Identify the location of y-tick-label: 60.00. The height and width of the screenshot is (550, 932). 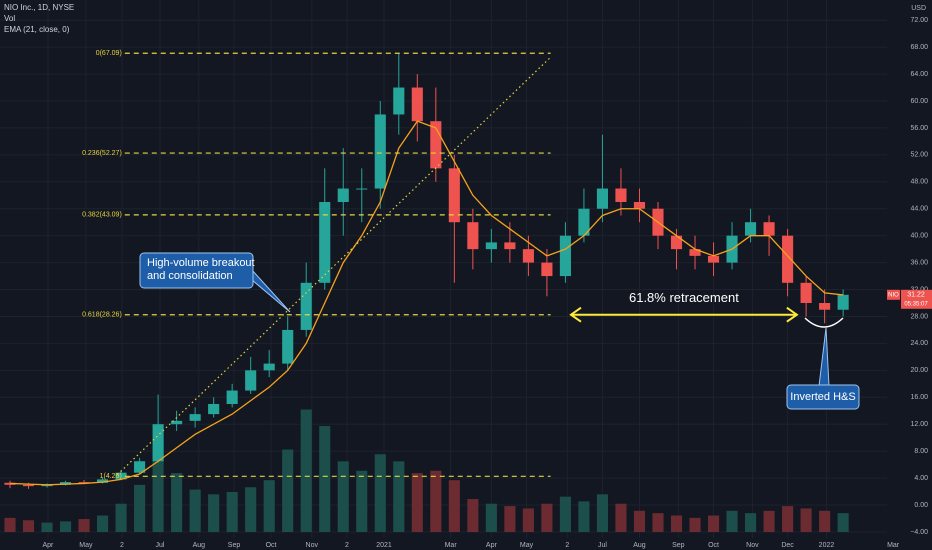
(919, 101).